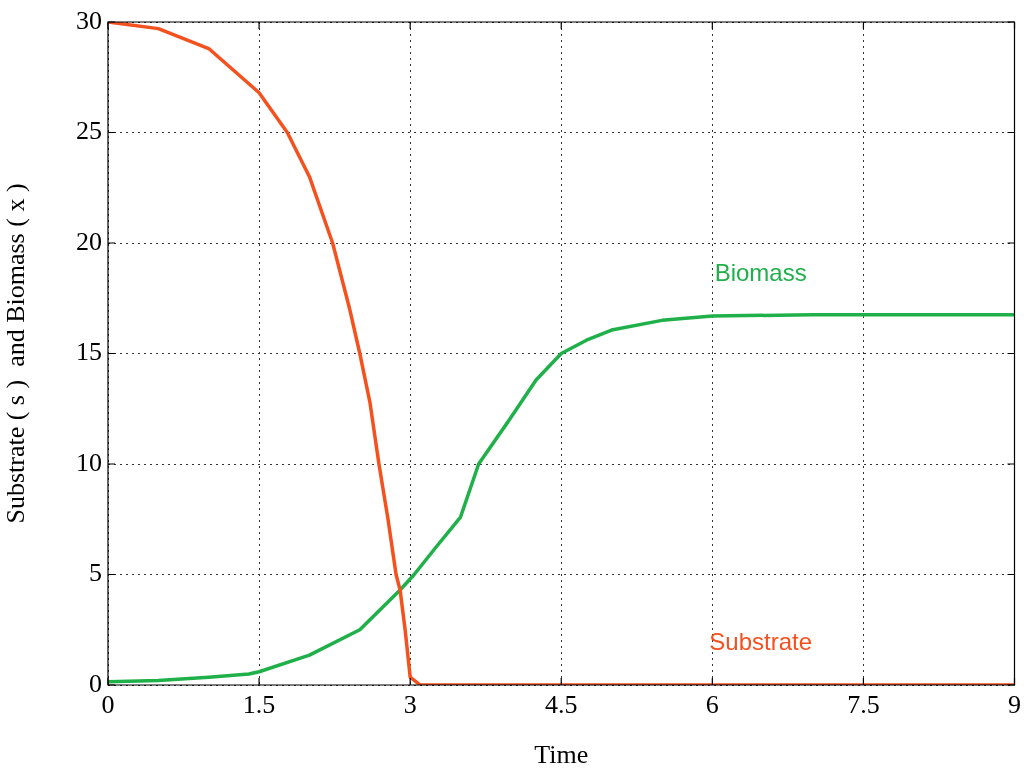  What do you see at coordinates (863, 705) in the screenshot?
I see `x-tick-label: 7.5` at bounding box center [863, 705].